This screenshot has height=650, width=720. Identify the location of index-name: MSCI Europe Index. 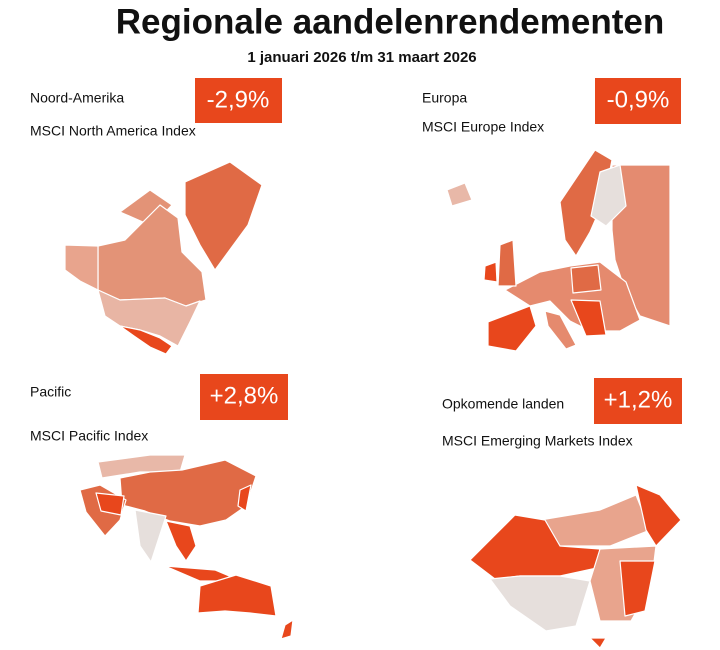
(483, 127).